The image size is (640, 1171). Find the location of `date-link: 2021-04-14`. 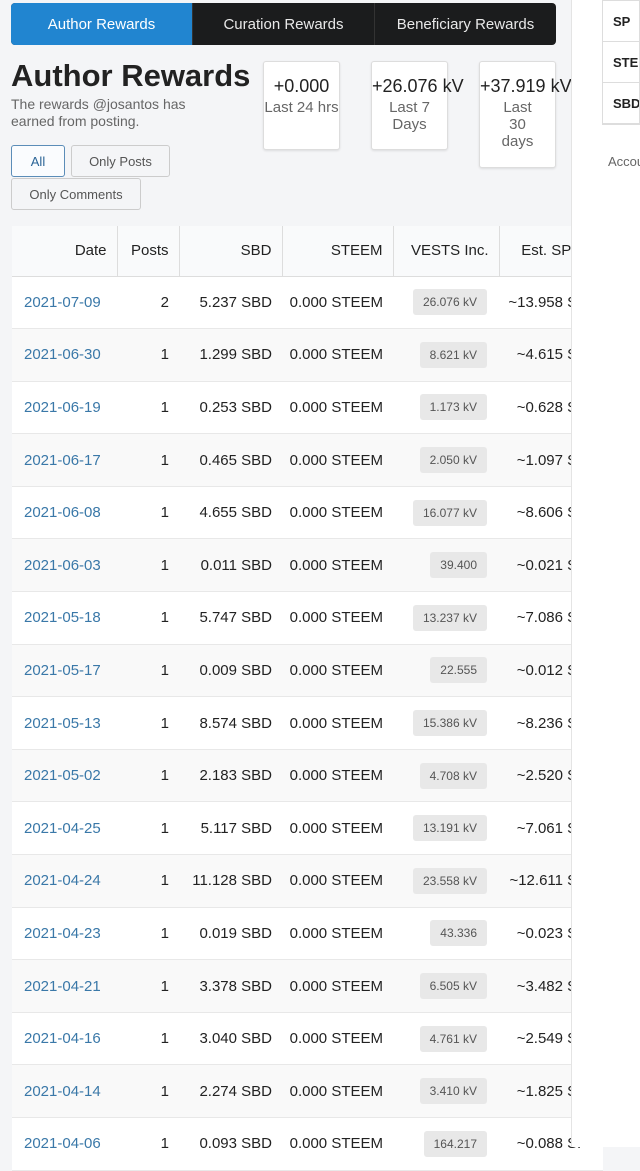

date-link: 2021-04-14 is located at coordinates (64, 1091).